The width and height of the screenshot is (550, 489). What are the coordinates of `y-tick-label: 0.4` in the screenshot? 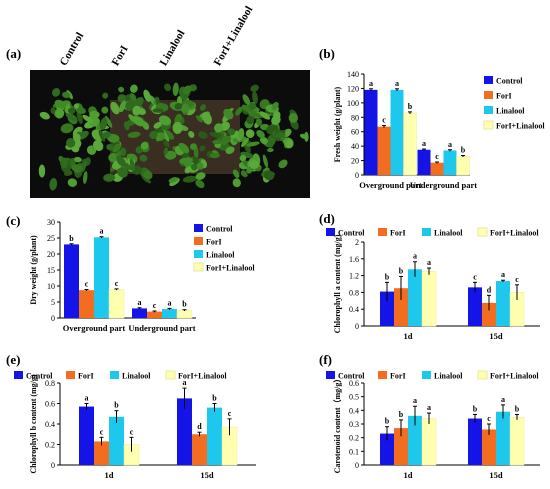 It's located at (50, 424).